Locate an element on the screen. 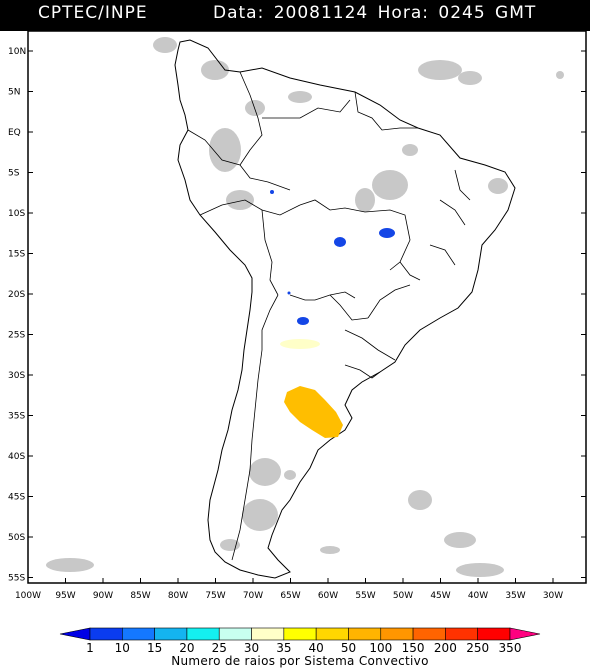  lon-tick-label: 85W is located at coordinates (140, 596).